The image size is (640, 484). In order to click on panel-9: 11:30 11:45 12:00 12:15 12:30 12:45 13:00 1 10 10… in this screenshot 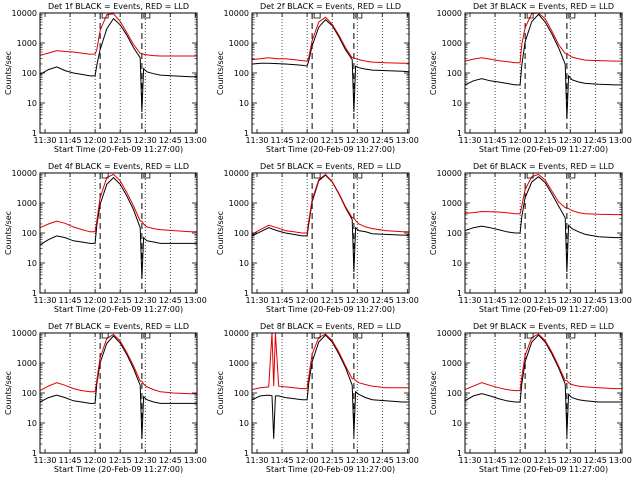, I will do `click(530, 398)`.